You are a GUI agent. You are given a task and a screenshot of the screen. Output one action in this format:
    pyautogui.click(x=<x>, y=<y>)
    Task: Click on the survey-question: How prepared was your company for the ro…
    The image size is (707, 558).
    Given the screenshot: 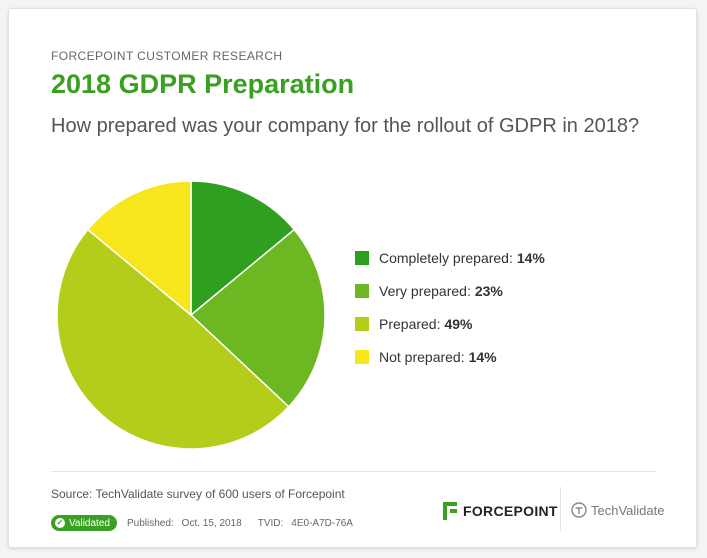 What is the action you would take?
    pyautogui.click(x=345, y=126)
    